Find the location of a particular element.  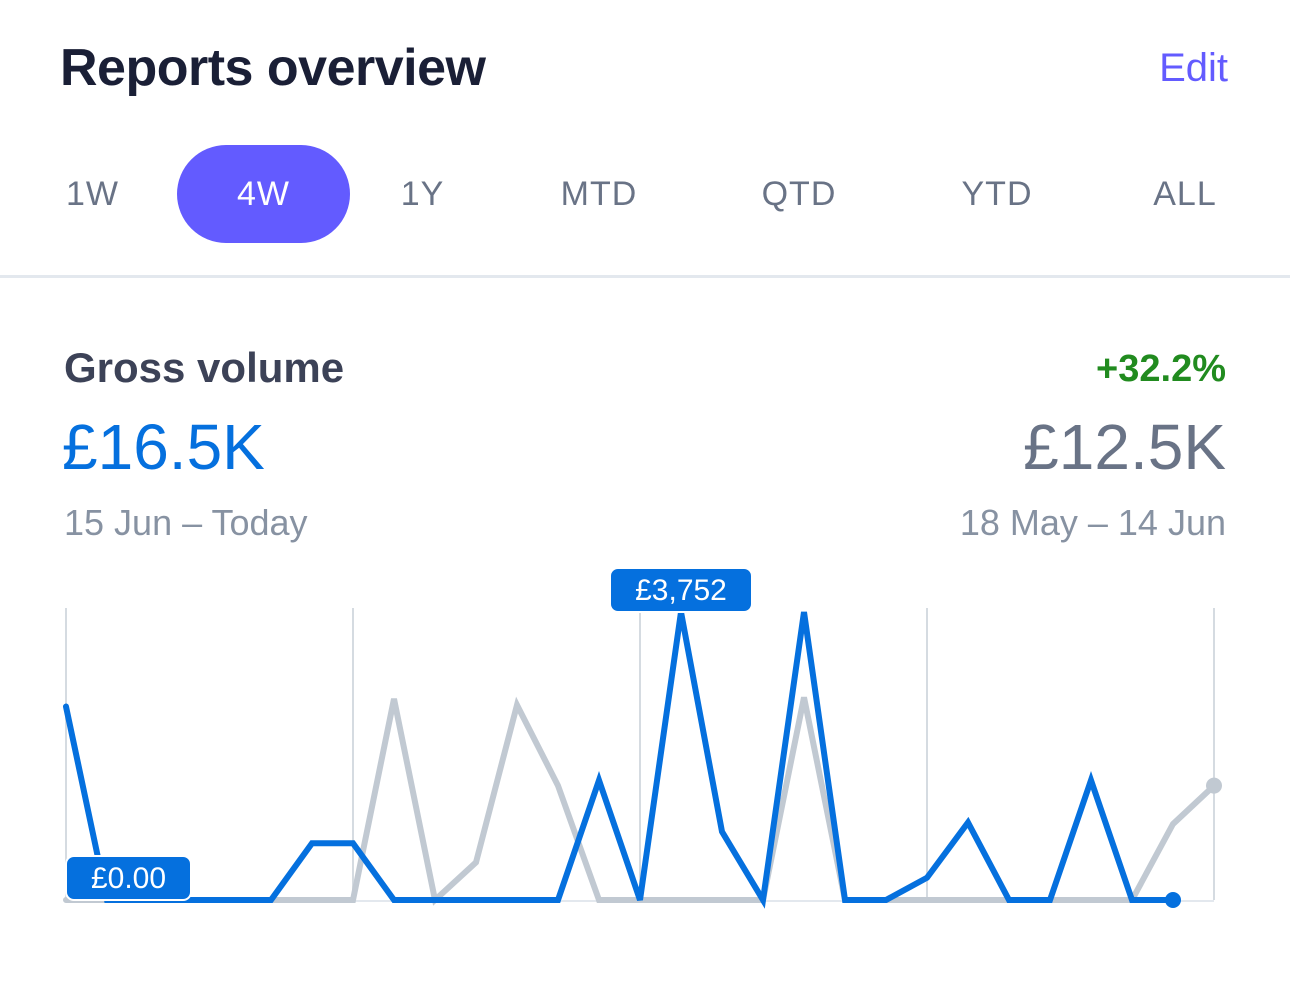

tab-all: ALL is located at coordinates (1185, 193).